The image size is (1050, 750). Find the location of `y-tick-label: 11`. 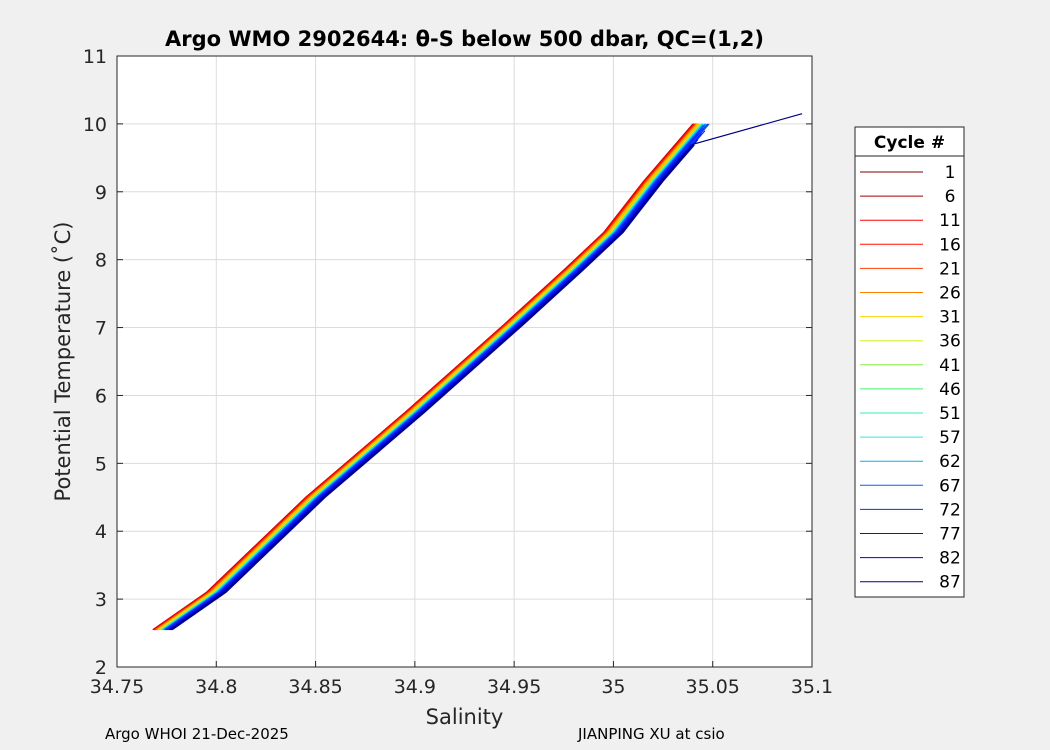

y-tick-label: 11 is located at coordinates (95, 57).